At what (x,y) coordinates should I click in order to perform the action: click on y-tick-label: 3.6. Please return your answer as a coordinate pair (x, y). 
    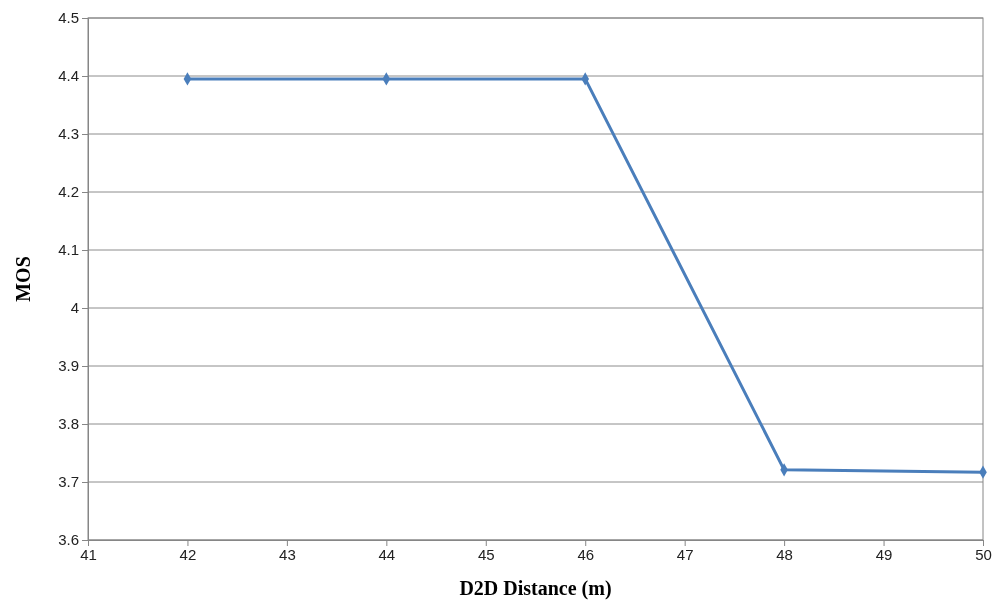
    Looking at the image, I should click on (68, 540).